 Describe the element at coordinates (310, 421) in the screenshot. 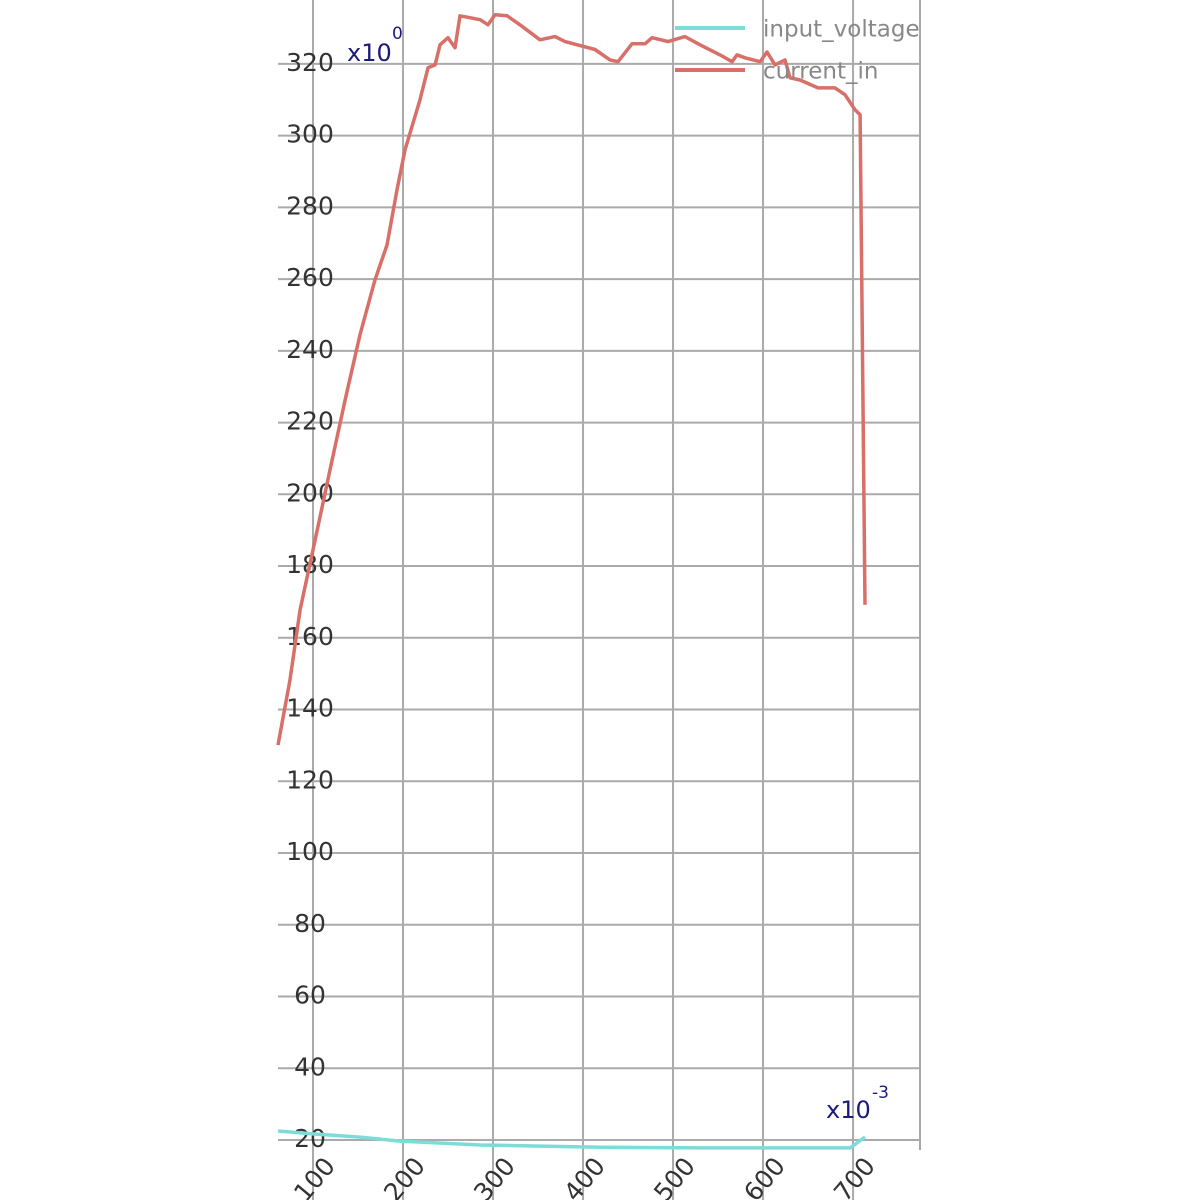

I see `y-tick-label: 220` at that location.